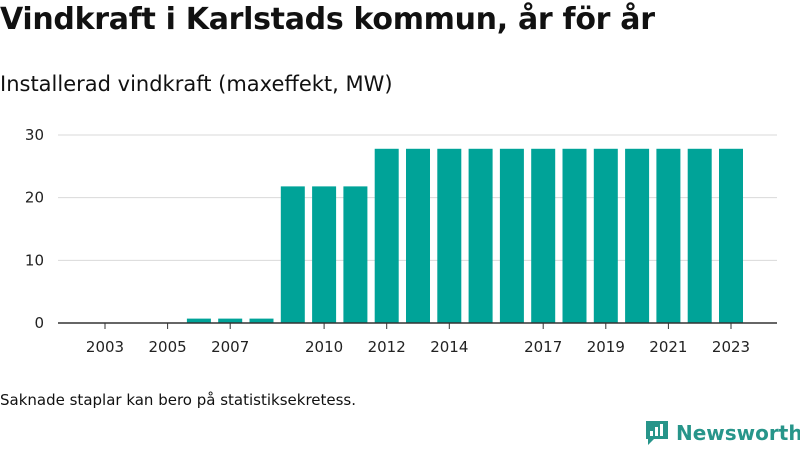  Describe the element at coordinates (449, 347) in the screenshot. I see `x-tick-label: 2014` at that location.